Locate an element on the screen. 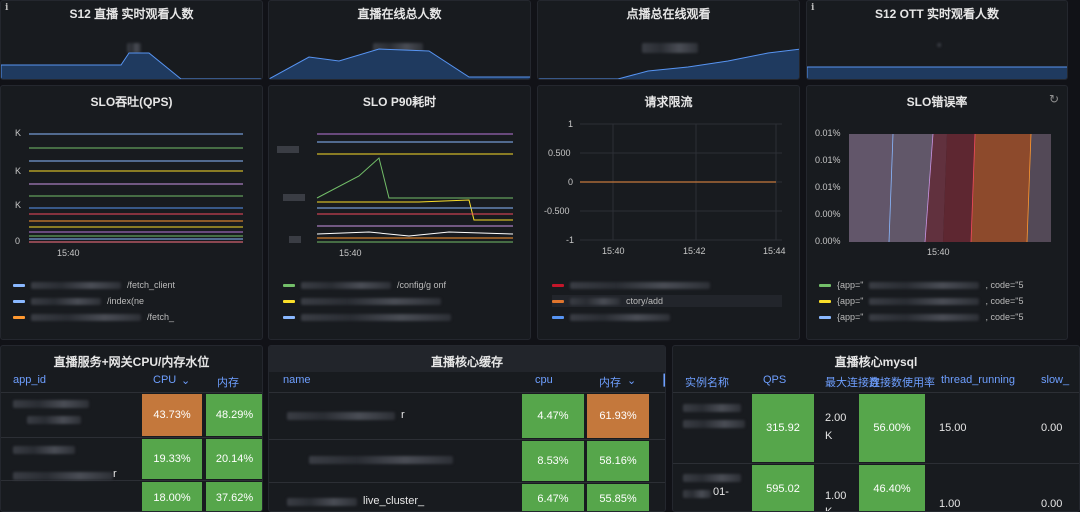 This screenshot has width=1080, height=512. column-header-instance: 实例名称 is located at coordinates (707, 383).